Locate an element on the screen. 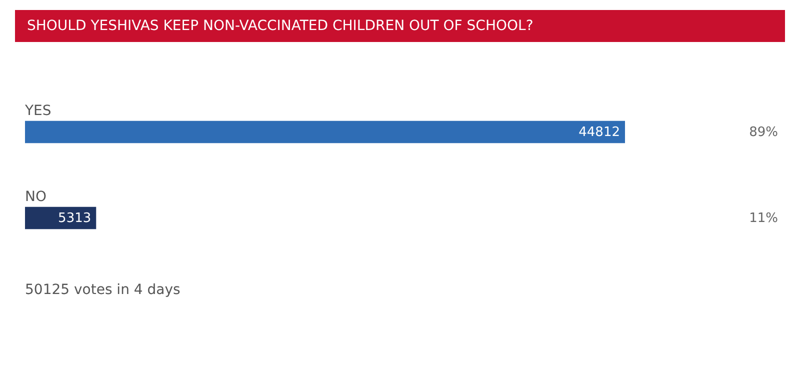  text: 50125 votes in 4 days is located at coordinates (102, 290).